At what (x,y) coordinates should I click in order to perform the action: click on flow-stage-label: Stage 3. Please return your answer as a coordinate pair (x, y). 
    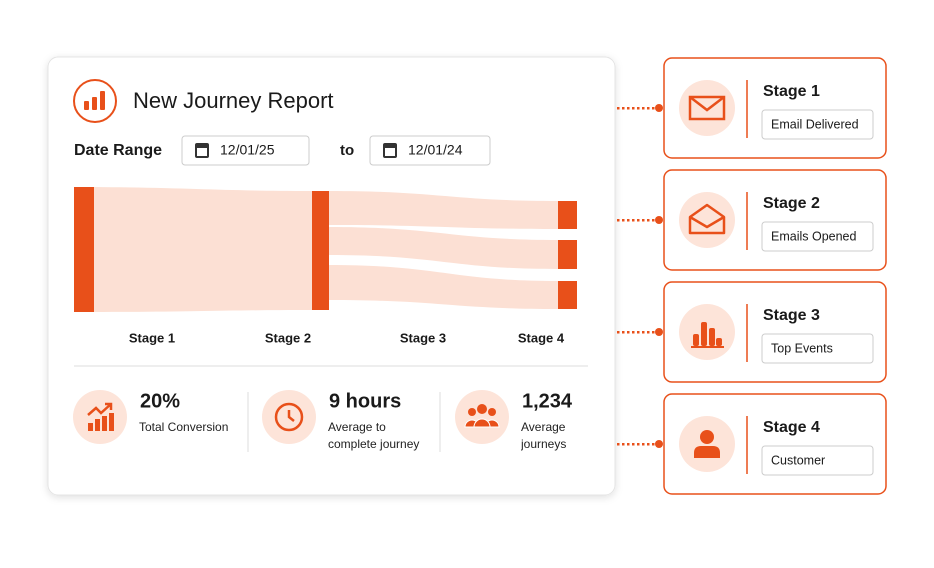
    Looking at the image, I should click on (423, 337).